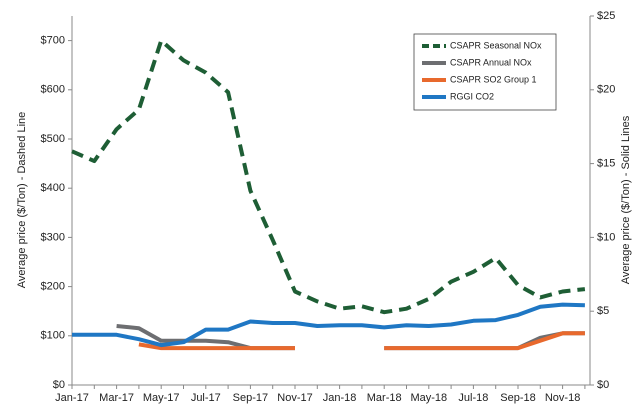  What do you see at coordinates (59, 385) in the screenshot?
I see `y-tick-label: $0` at bounding box center [59, 385].